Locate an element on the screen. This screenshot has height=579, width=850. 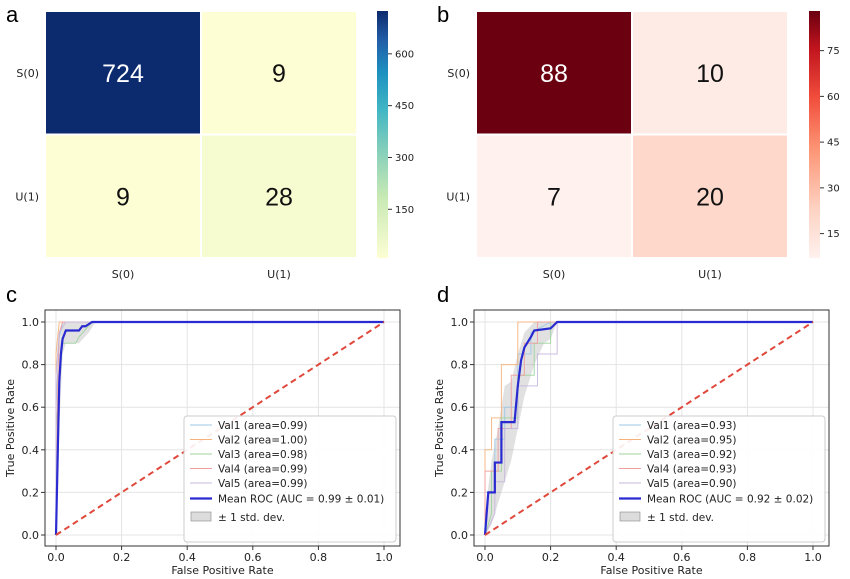
cell-value: 88 is located at coordinates (554, 74).